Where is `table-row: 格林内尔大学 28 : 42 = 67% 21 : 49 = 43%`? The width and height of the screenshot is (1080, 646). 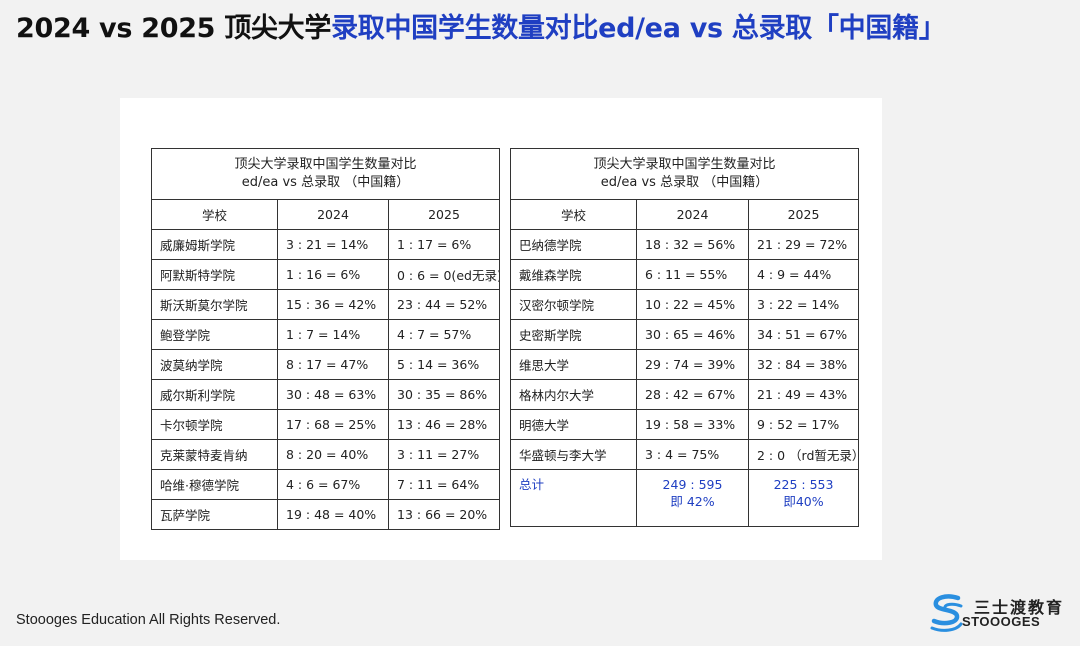
table-row: 格林内尔大学 28 : 42 = 67% 21 : 49 = 43% is located at coordinates (685, 394).